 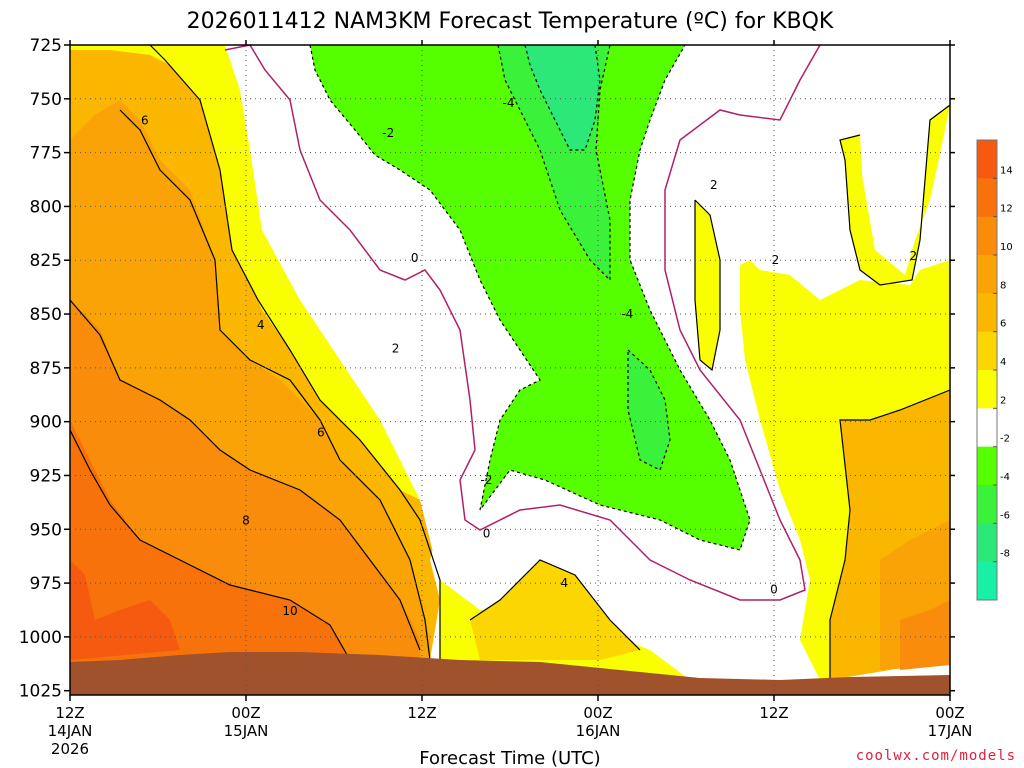 What do you see at coordinates (1005, 439) in the screenshot?
I see `colorbar-tick-label: -2` at bounding box center [1005, 439].